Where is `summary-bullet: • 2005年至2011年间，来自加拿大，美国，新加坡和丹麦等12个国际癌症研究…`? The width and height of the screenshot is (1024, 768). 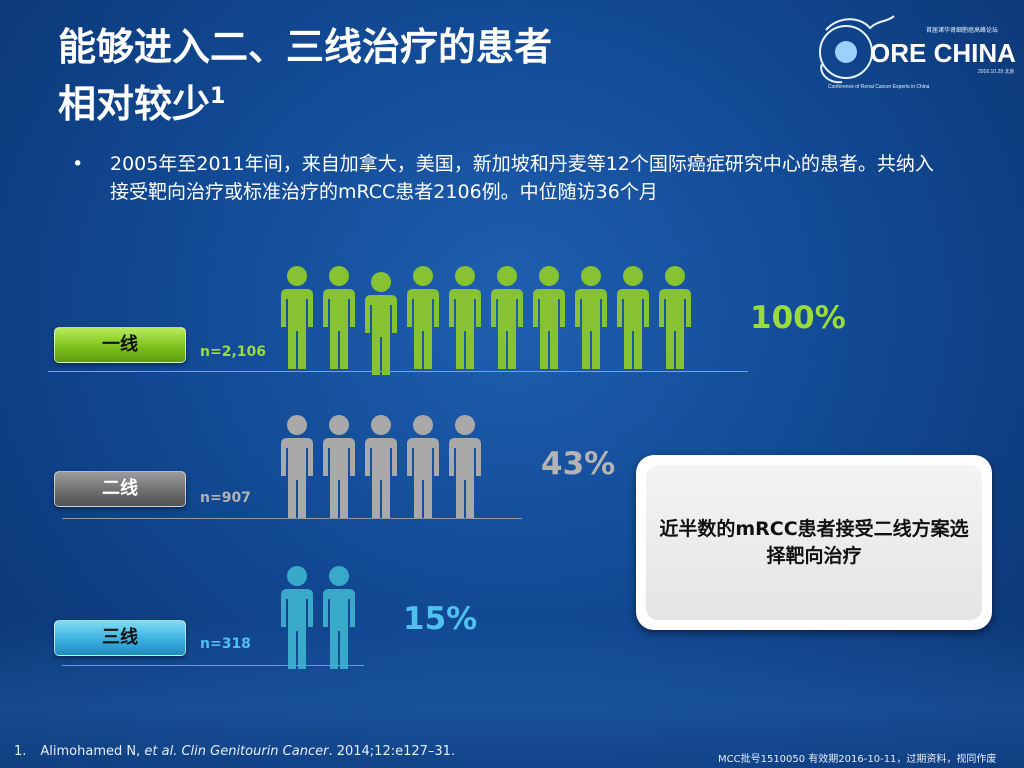 summary-bullet: • 2005年至2011年间，来自加拿大，美国，新加坡和丹麦等12个国际癌症研究… is located at coordinates (512, 178).